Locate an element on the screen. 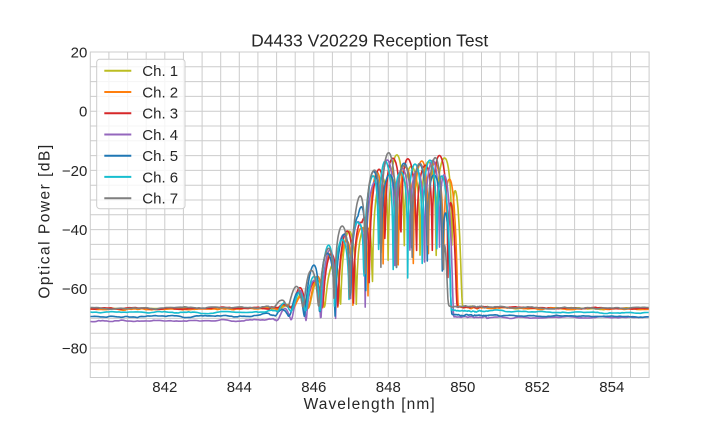 This screenshot has height=432, width=720. svg-text: D4433 V20229 Reception Test is located at coordinates (369, 41).